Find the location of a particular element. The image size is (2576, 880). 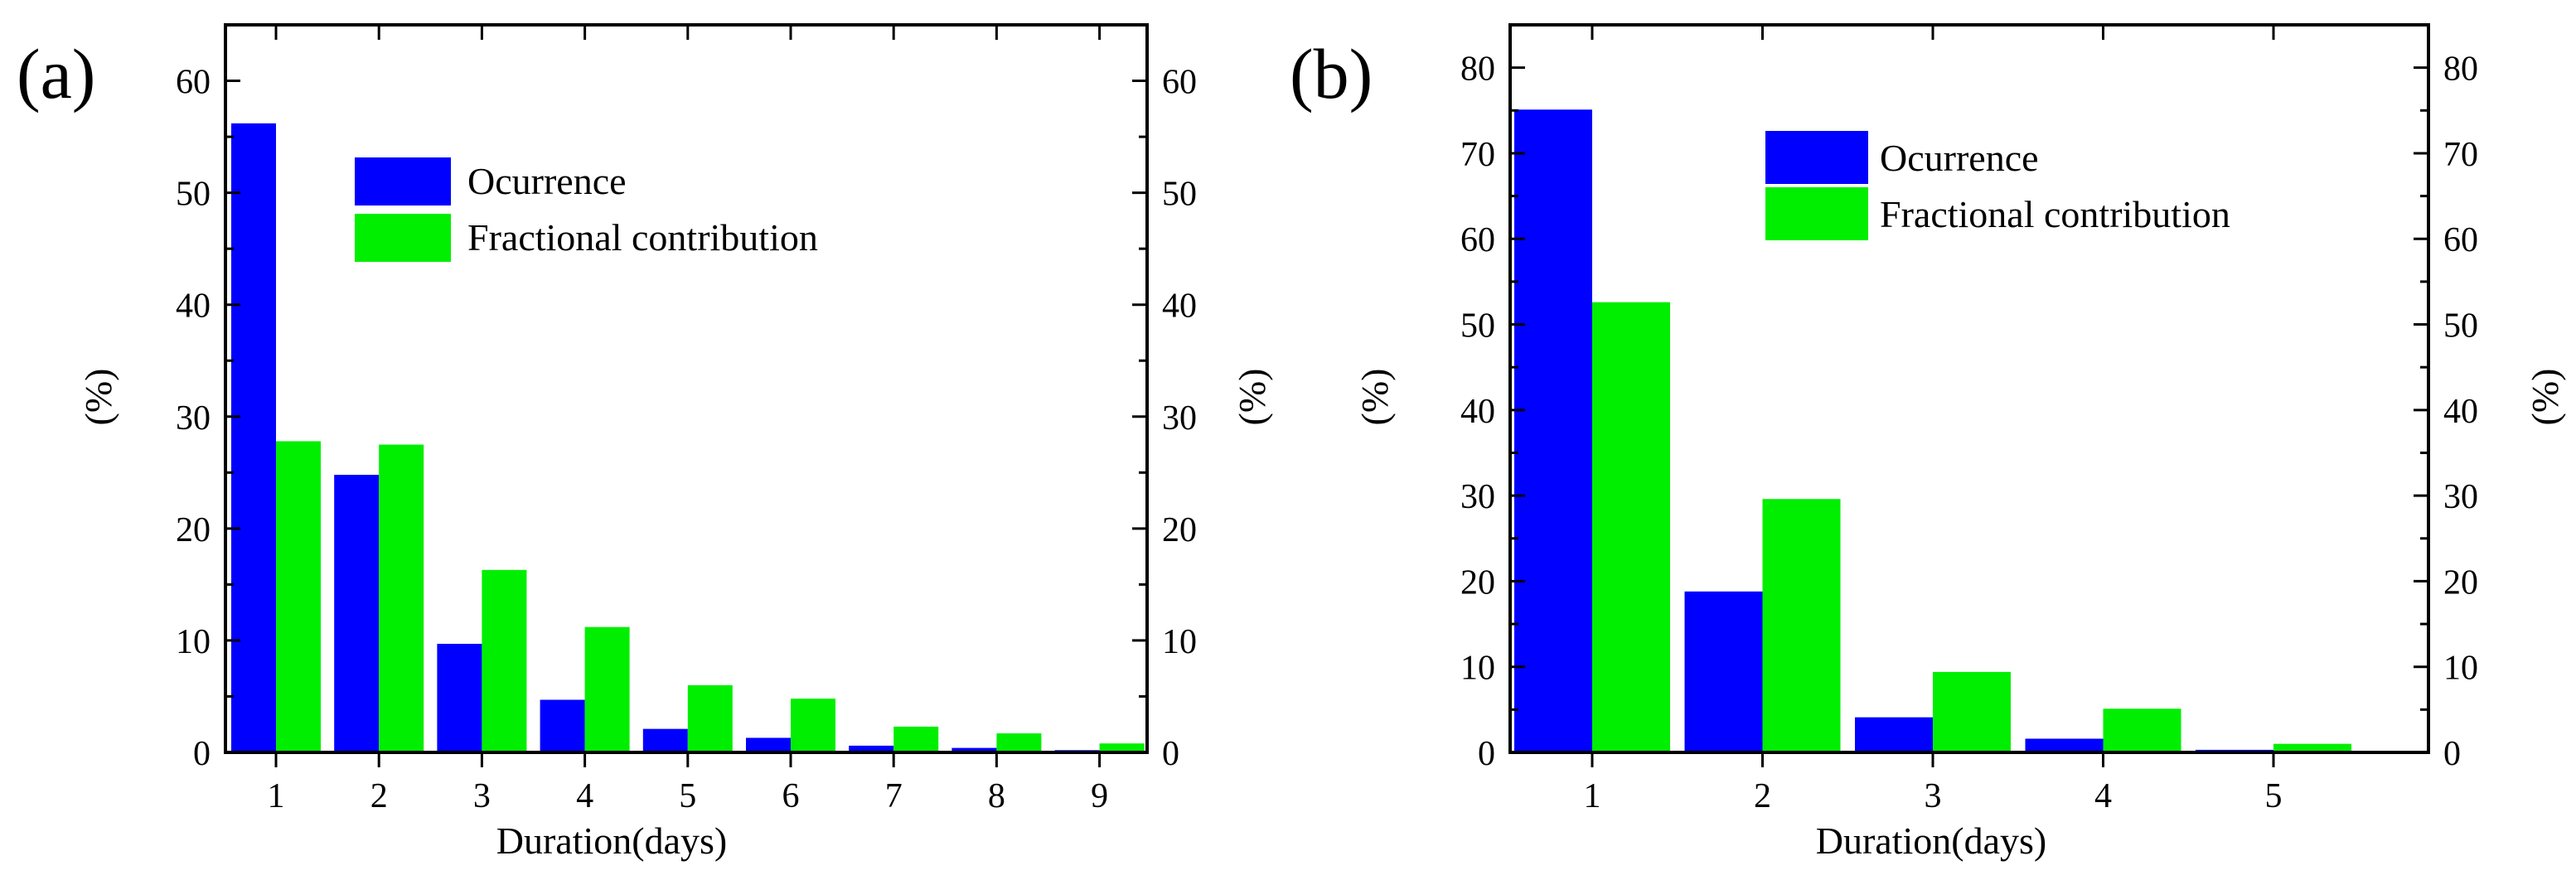

y-tick-label-left: 40 is located at coordinates (193, 307).